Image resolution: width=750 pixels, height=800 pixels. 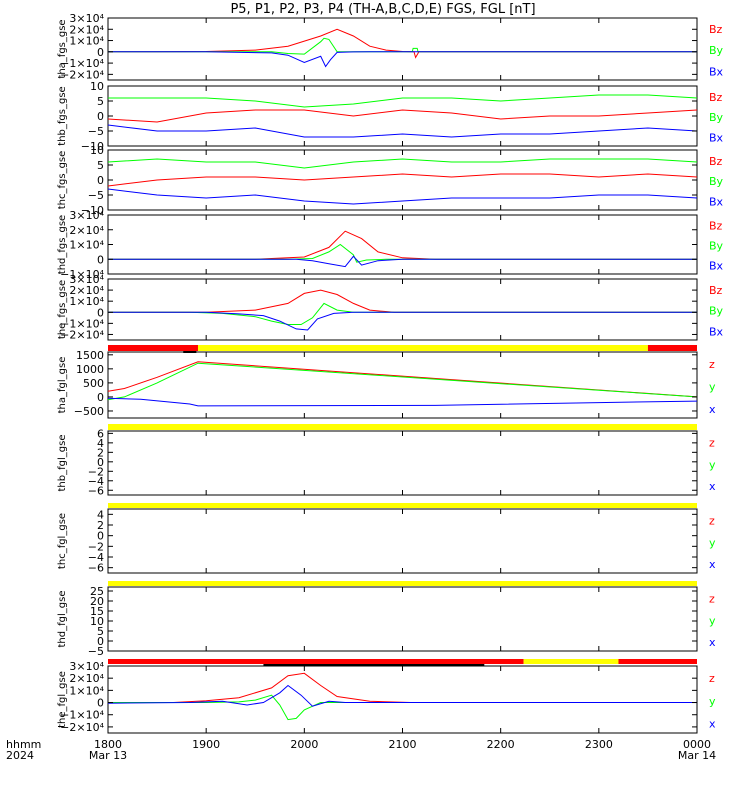 I want to click on x-tick-label: 2200, so click(x=501, y=744).